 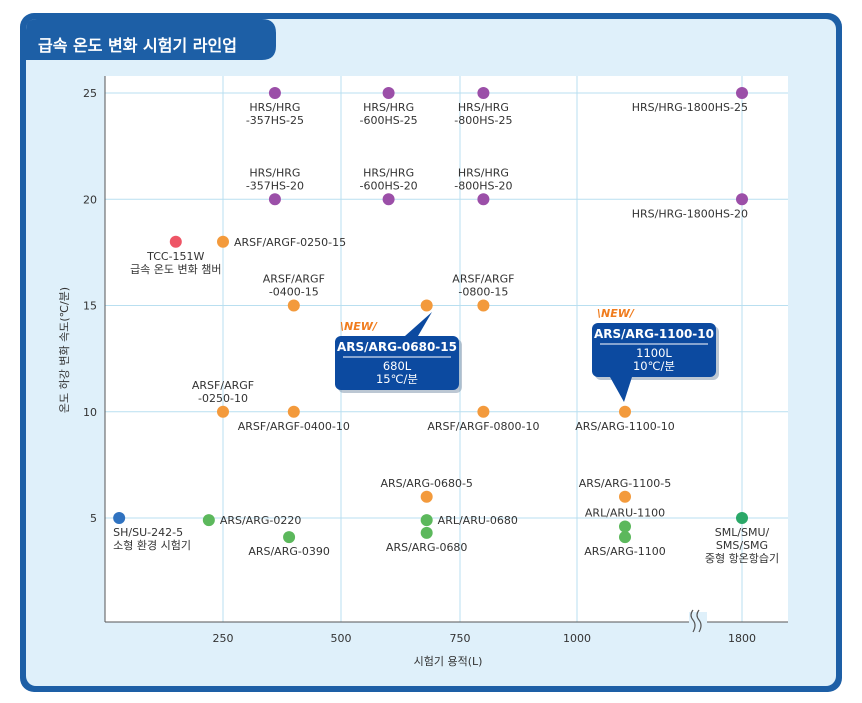 I want to click on data-label: -800HS-25, so click(x=483, y=120).